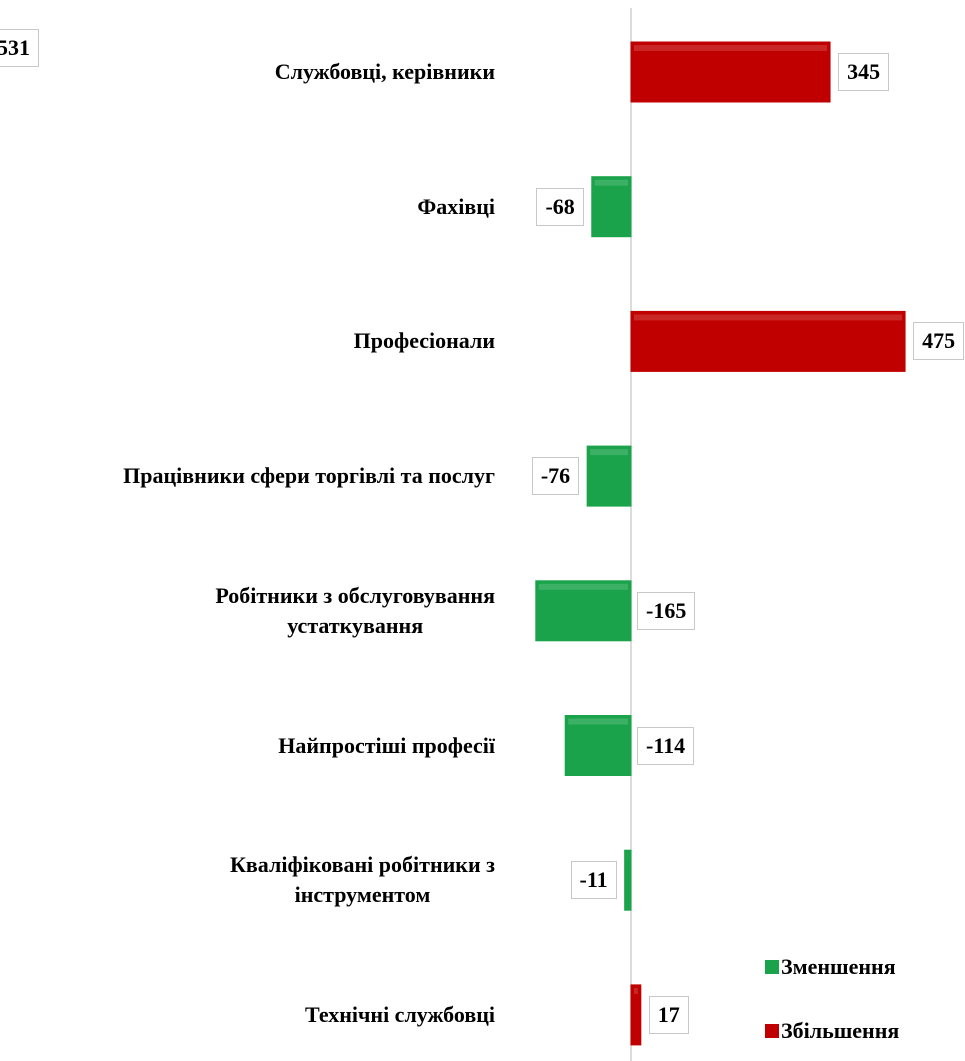 The width and height of the screenshot is (965, 1061). What do you see at coordinates (456, 206) in the screenshot?
I see `category-label: Фахівці` at bounding box center [456, 206].